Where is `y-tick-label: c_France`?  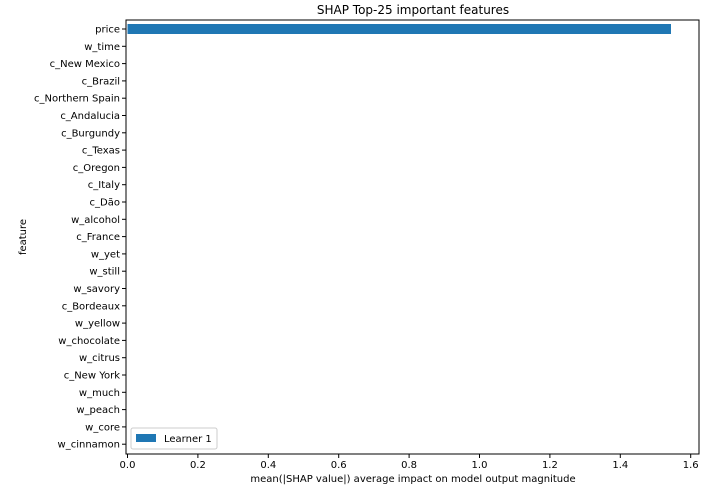
y-tick-label: c_France is located at coordinates (98, 237).